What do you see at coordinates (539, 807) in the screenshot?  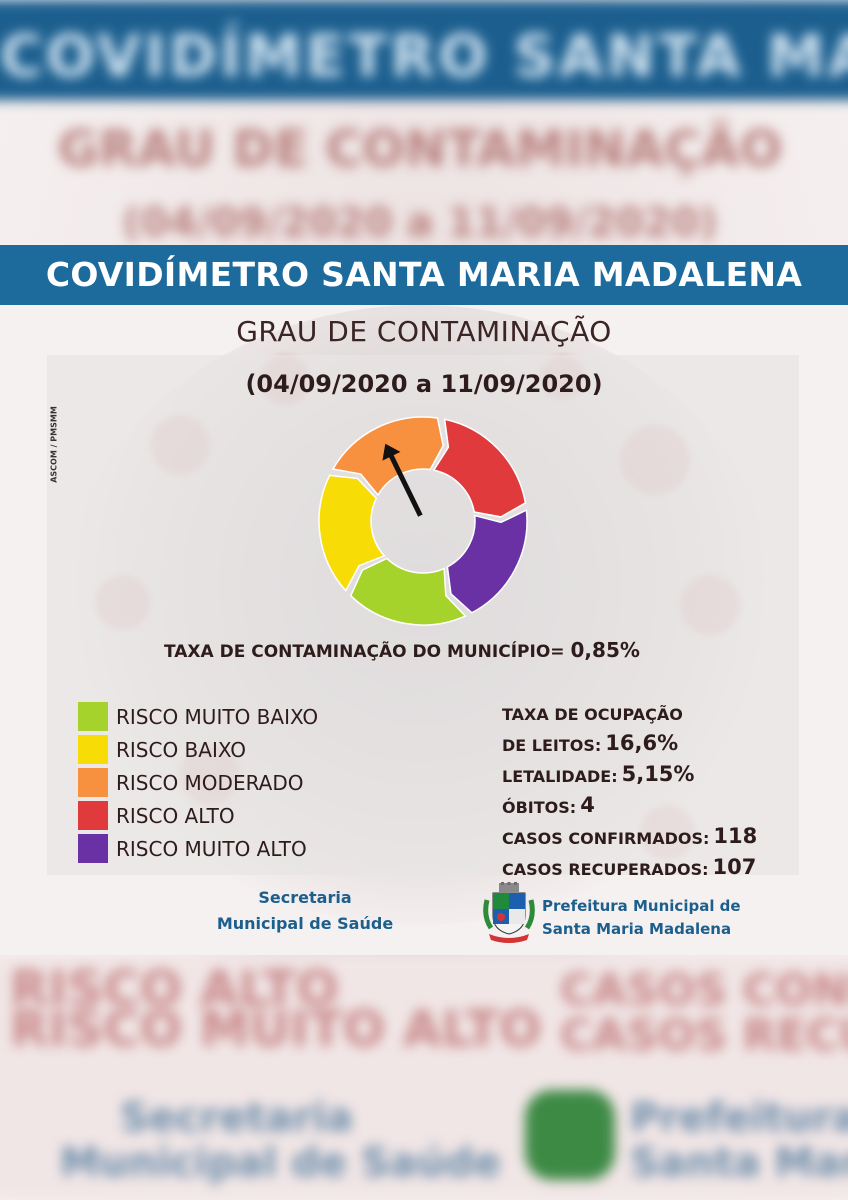 I see `deaths-label: ÓBITOS:` at bounding box center [539, 807].